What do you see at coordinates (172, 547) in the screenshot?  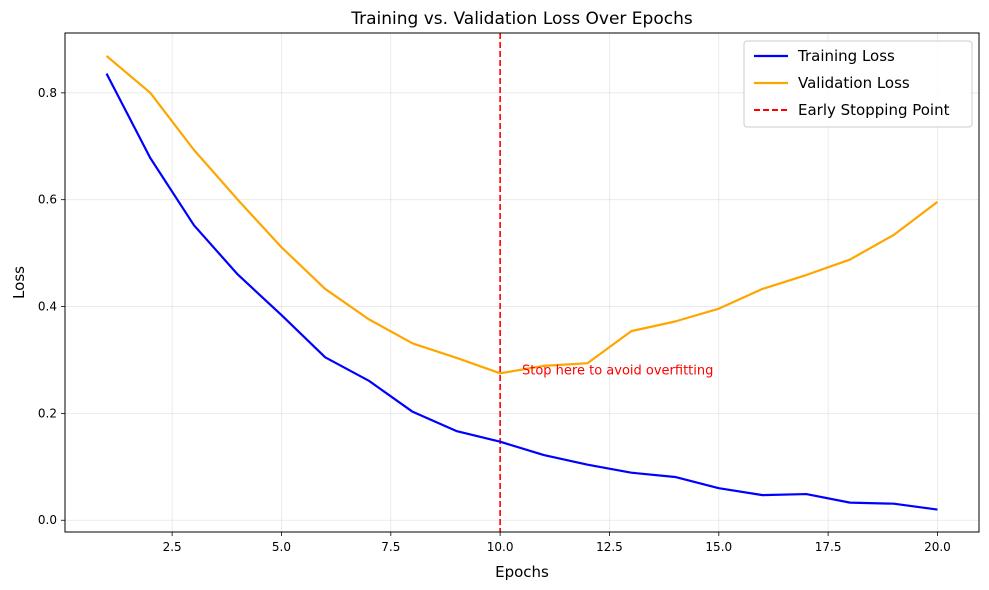 I see `x-tick-label: 2.5` at bounding box center [172, 547].